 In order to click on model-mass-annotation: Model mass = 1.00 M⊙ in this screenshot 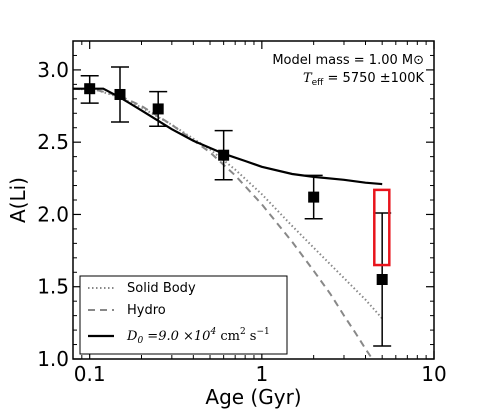, I will do `click(348, 60)`.